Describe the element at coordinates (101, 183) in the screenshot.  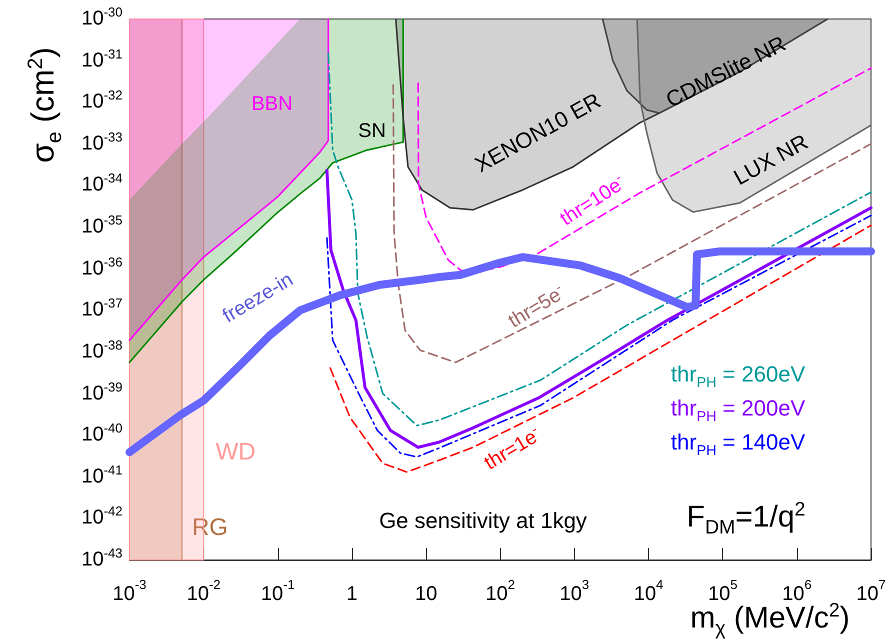
I see `y-tick-label: 10$^{-34}$` at that location.